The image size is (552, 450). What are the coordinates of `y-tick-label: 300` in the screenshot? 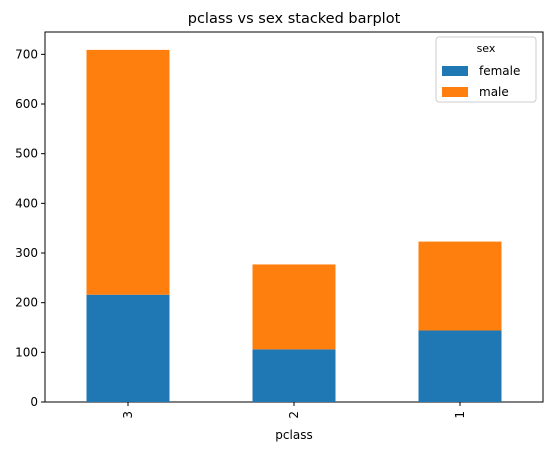 It's located at (26, 253).